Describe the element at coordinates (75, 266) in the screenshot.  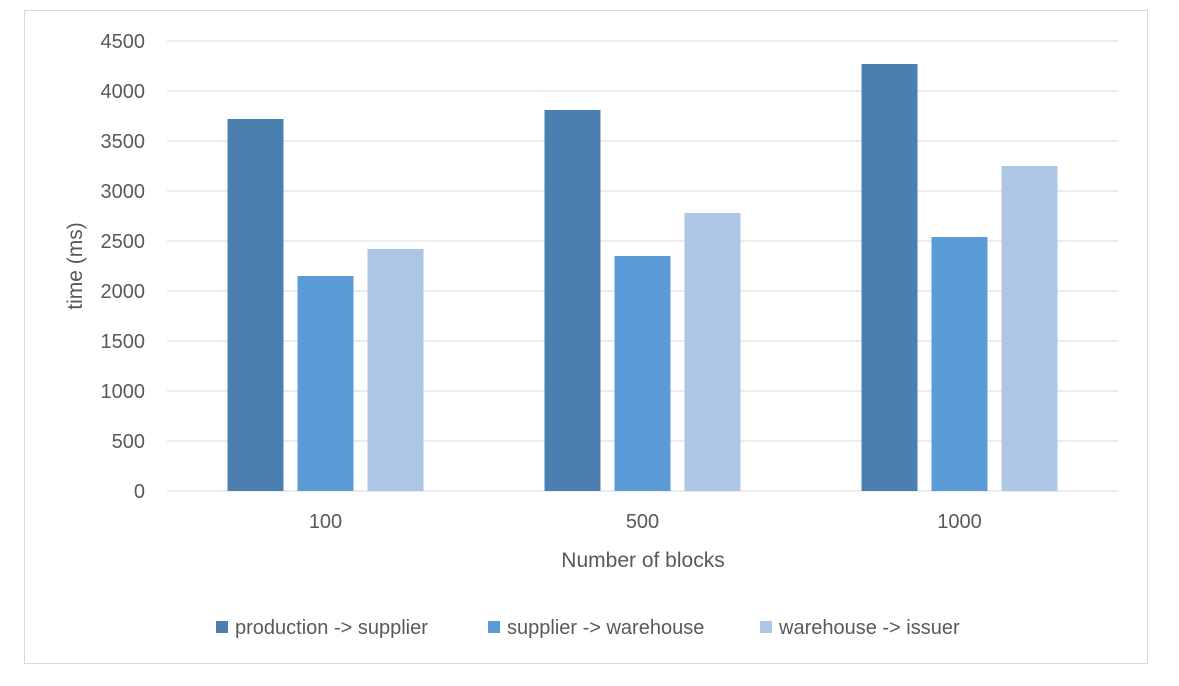
I see `y-axis-title: time (ms)` at that location.